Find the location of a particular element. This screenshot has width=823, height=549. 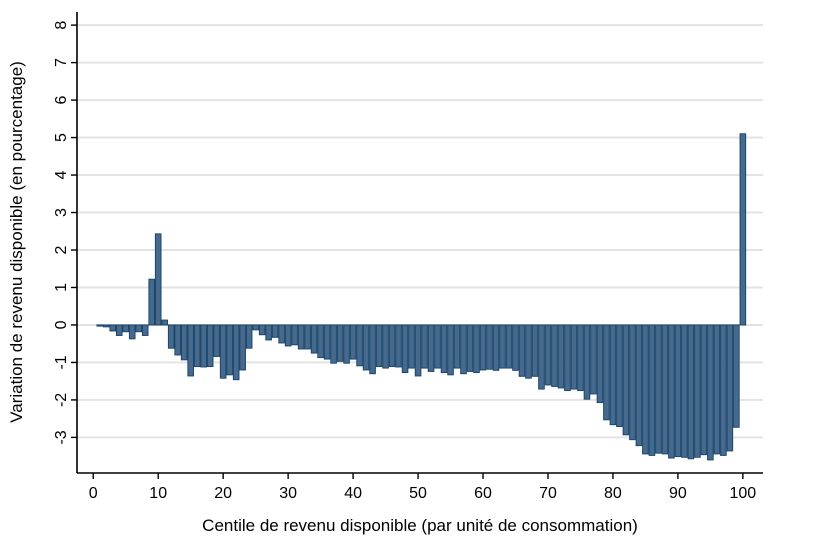

y-tick-label-0: 0 is located at coordinates (61, 324).